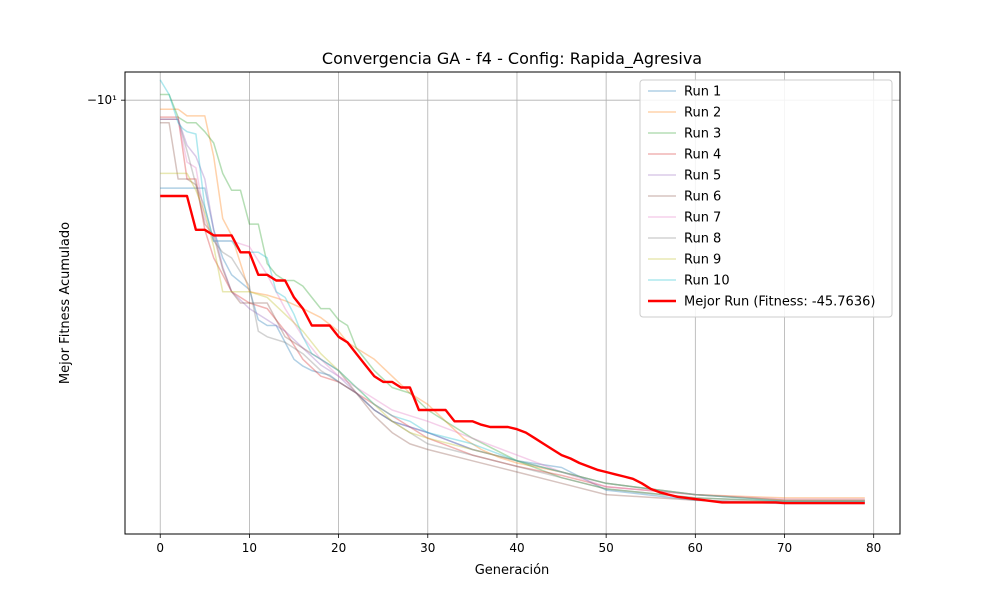 The height and width of the screenshot is (600, 1000). What do you see at coordinates (160, 548) in the screenshot?
I see `x-tick-label: 0` at bounding box center [160, 548].